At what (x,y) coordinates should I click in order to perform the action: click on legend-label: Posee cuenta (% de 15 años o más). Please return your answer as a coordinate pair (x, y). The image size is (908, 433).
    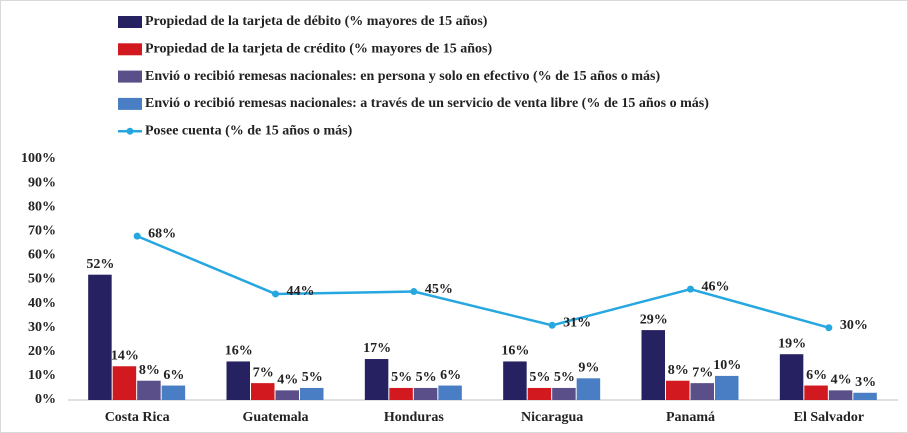
    Looking at the image, I should click on (249, 130).